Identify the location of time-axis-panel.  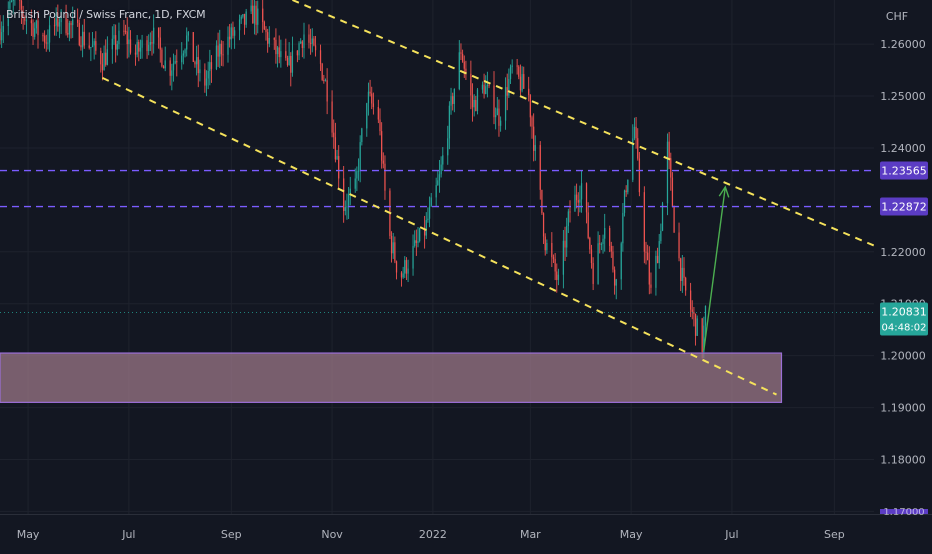
(466, 532).